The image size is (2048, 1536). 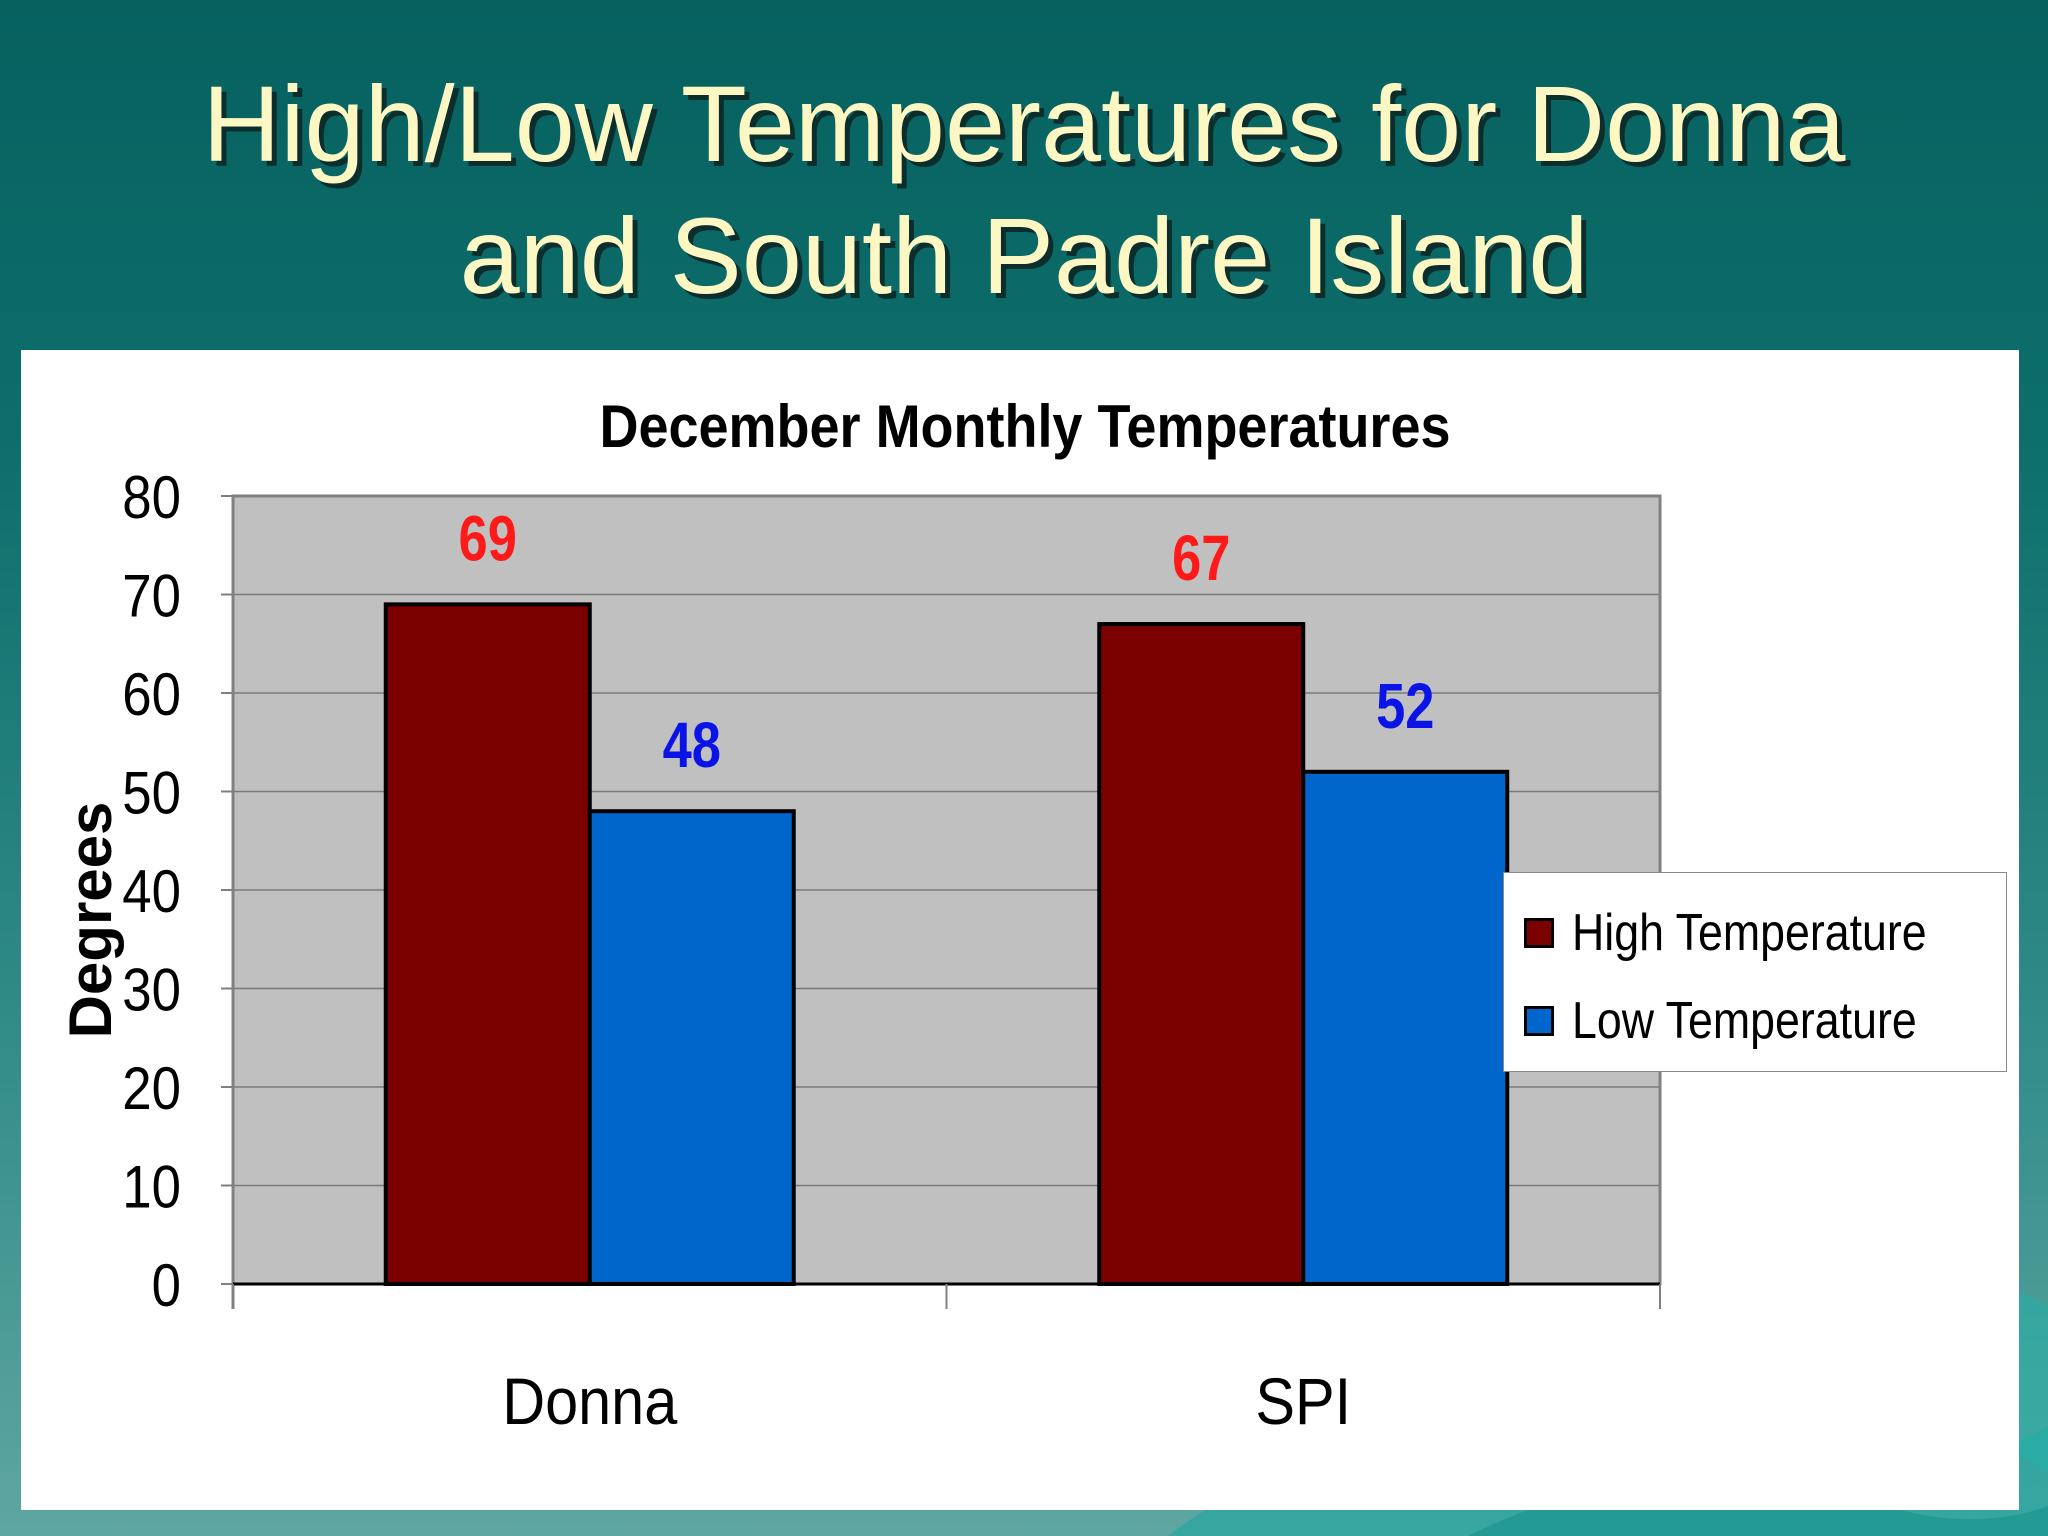 I want to click on data-label-spi-low: 52, so click(x=1405, y=706).